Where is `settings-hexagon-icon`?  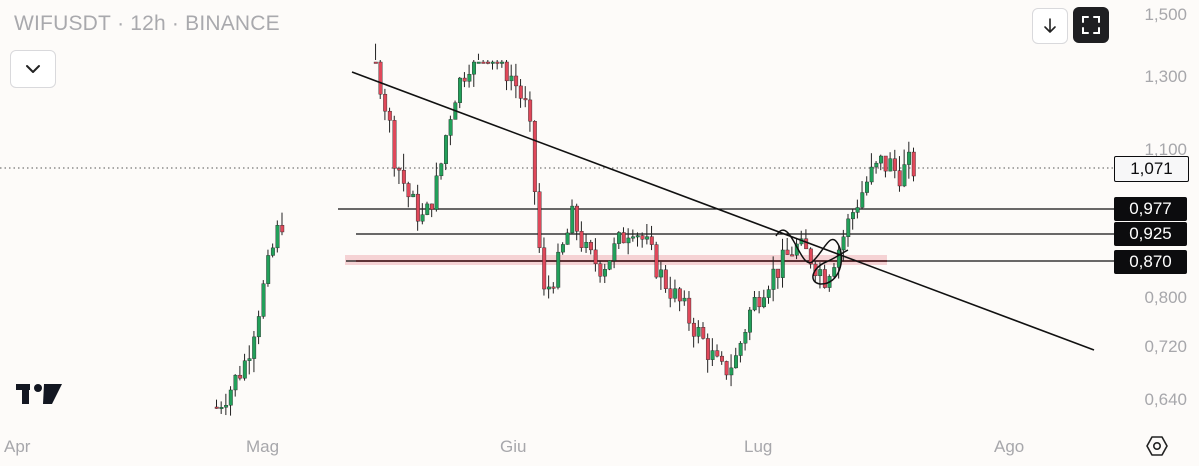 settings-hexagon-icon is located at coordinates (1157, 446).